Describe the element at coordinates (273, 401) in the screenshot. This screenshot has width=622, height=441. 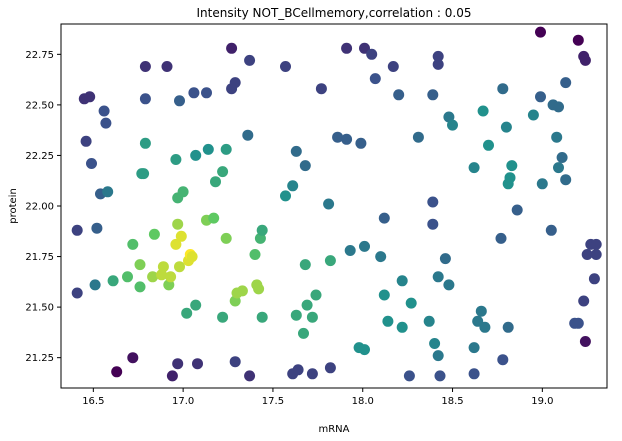
I see `x-tick-label: 17.5` at that location.